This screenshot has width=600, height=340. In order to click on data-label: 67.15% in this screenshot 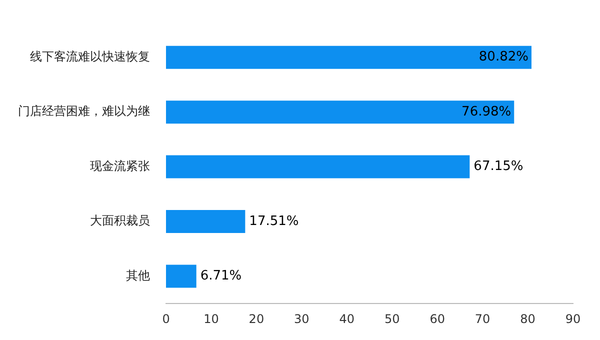, I will do `click(499, 166)`.